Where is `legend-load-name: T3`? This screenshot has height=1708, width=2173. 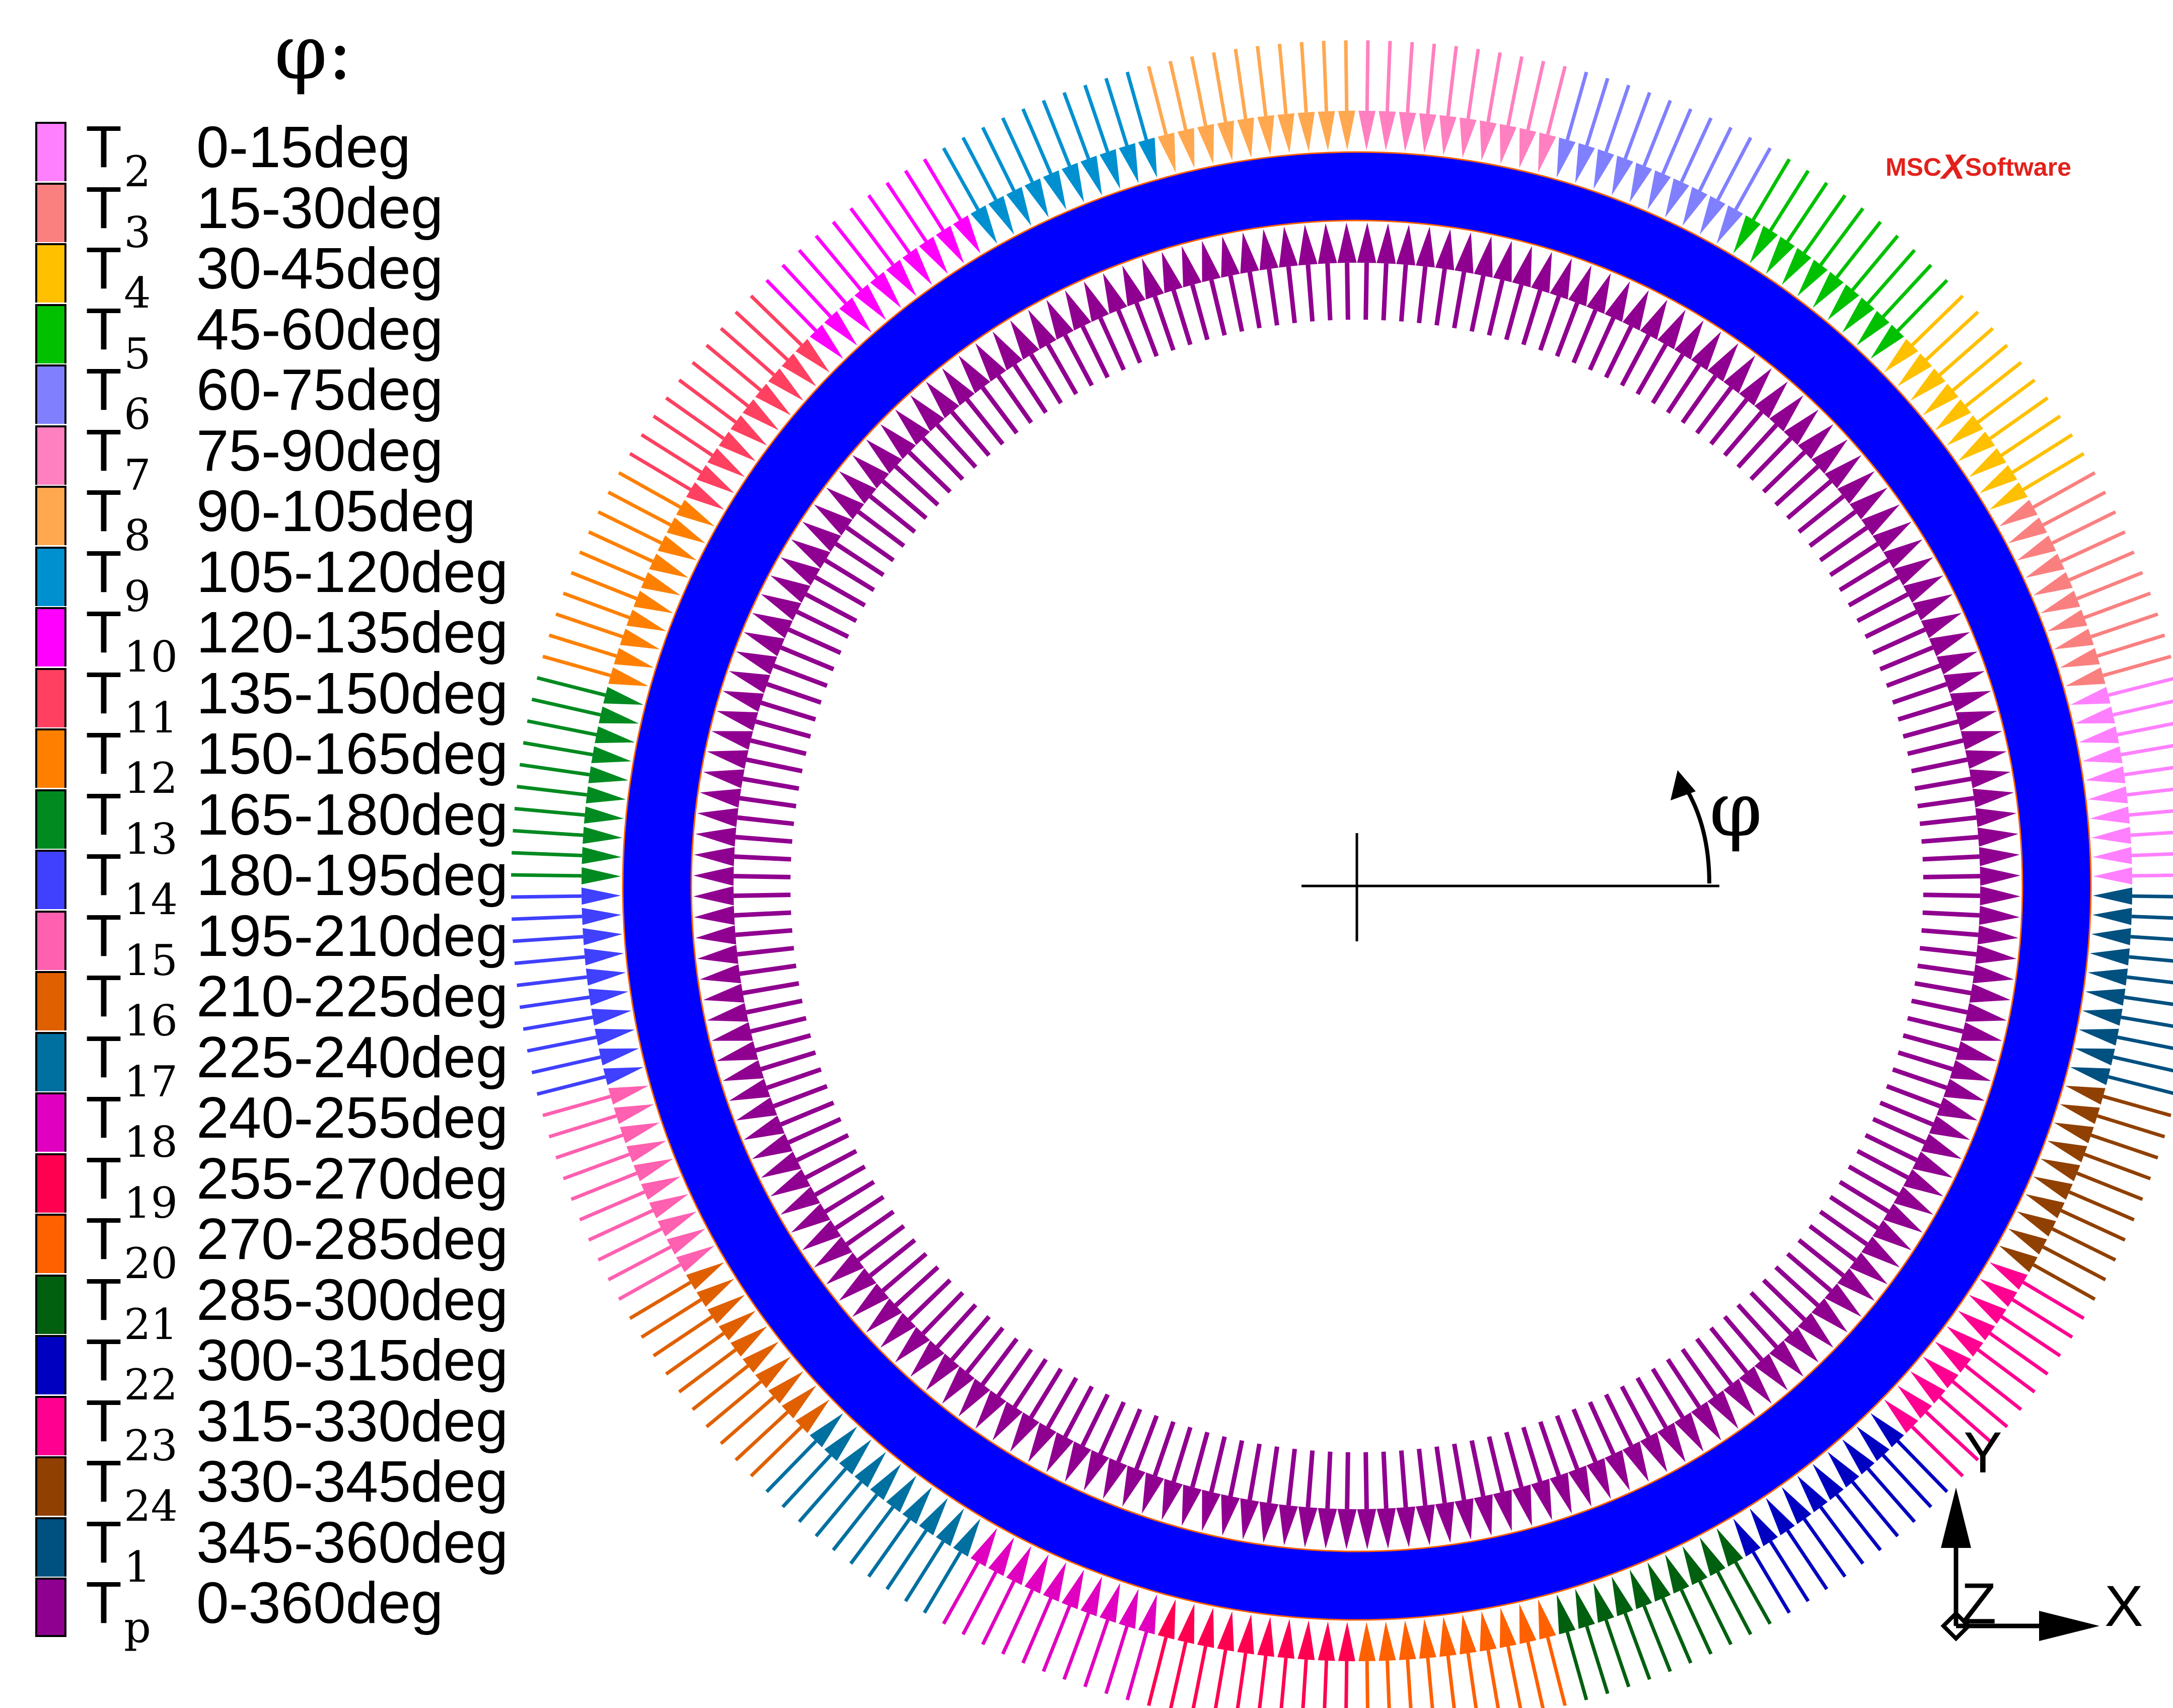
legend-load-name: T3 is located at coordinates (118, 217).